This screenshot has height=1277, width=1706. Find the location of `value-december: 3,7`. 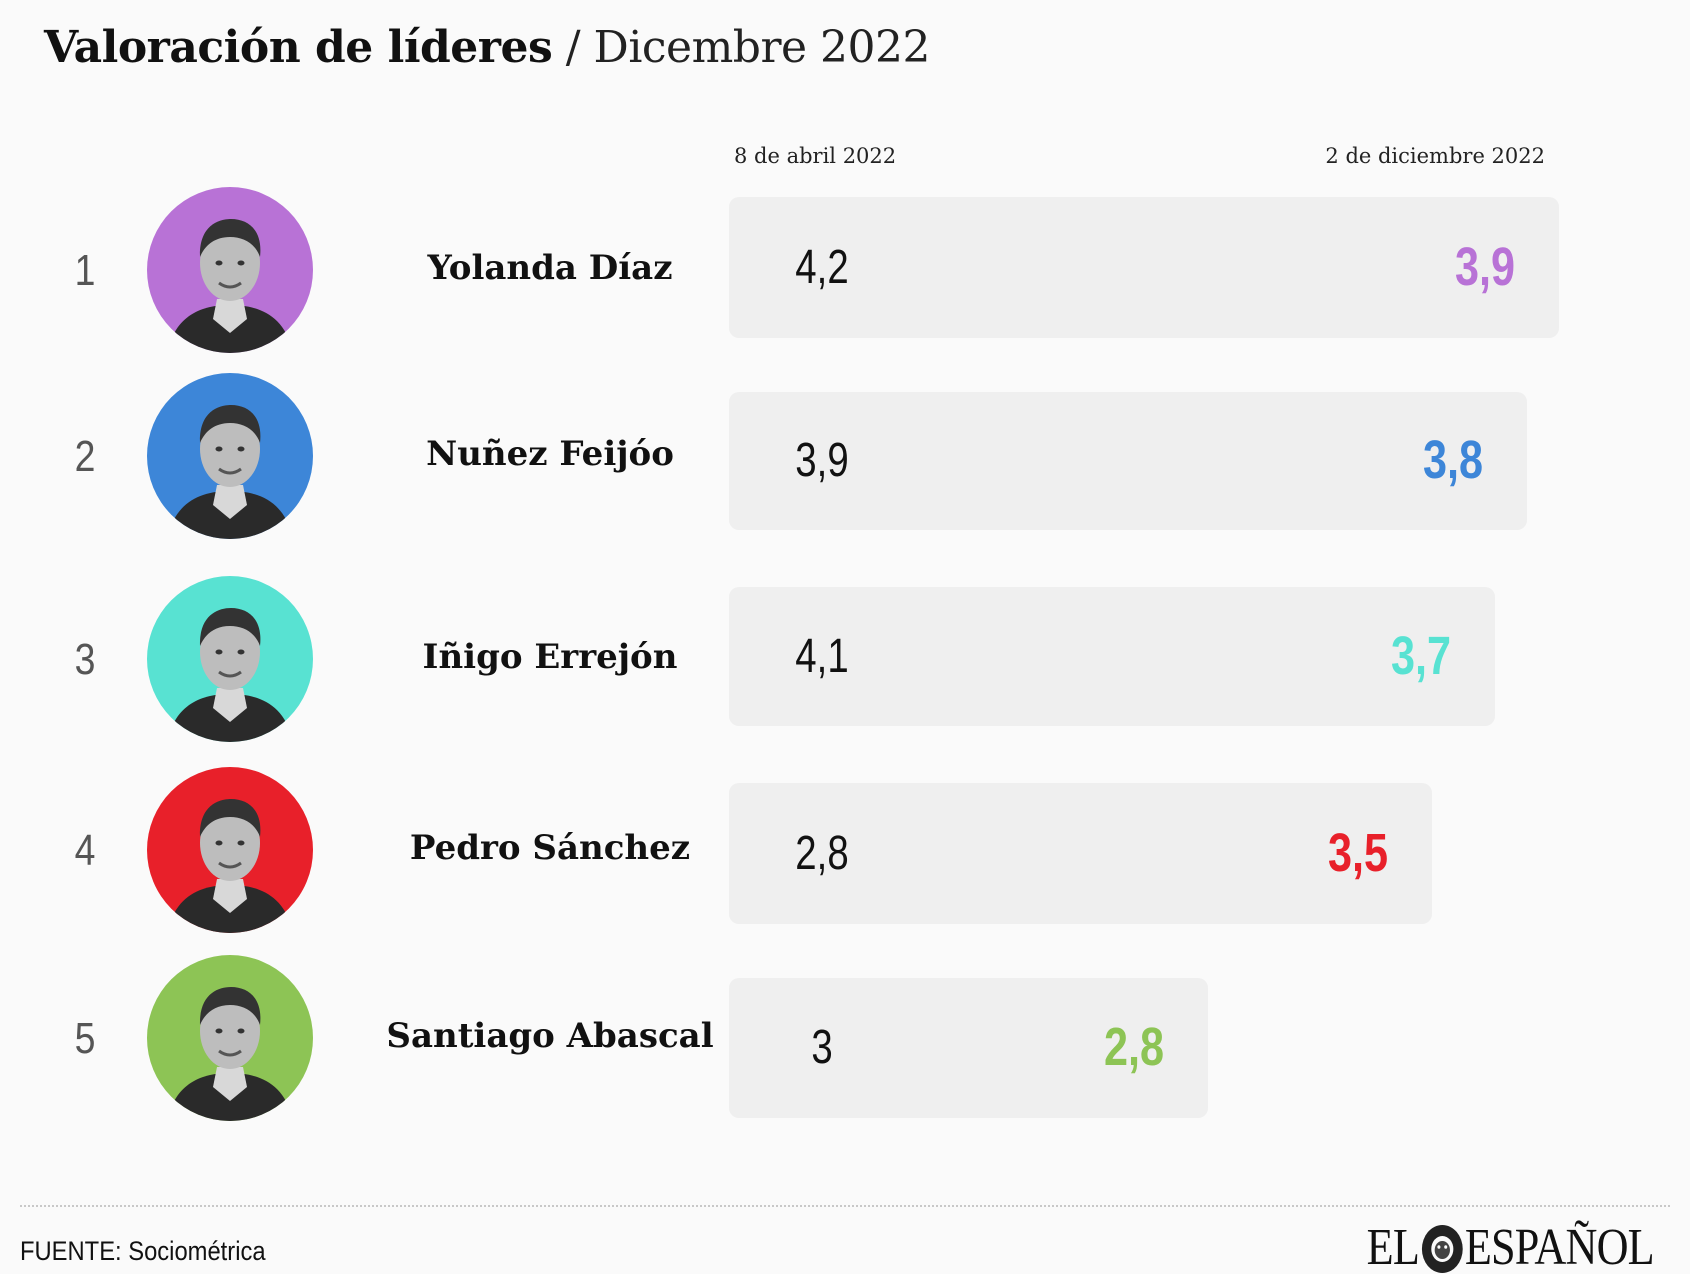

value-december: 3,7 is located at coordinates (1420, 655).